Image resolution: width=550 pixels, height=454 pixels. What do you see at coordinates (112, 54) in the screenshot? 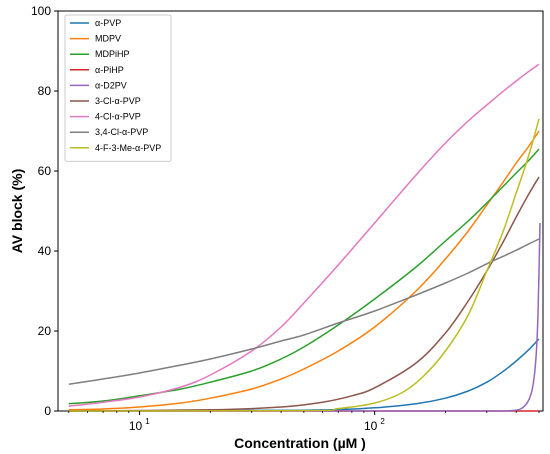
I see `legend-label: MDPiHP` at bounding box center [112, 54].